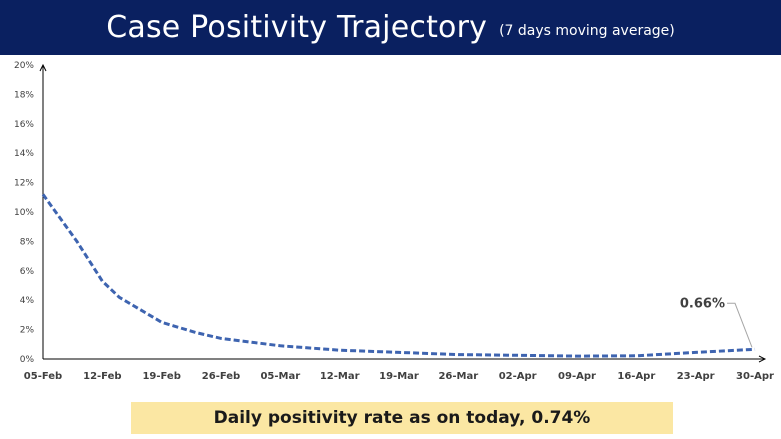 This screenshot has width=781, height=439. I want to click on y-tick-label: 14%, so click(24, 154).